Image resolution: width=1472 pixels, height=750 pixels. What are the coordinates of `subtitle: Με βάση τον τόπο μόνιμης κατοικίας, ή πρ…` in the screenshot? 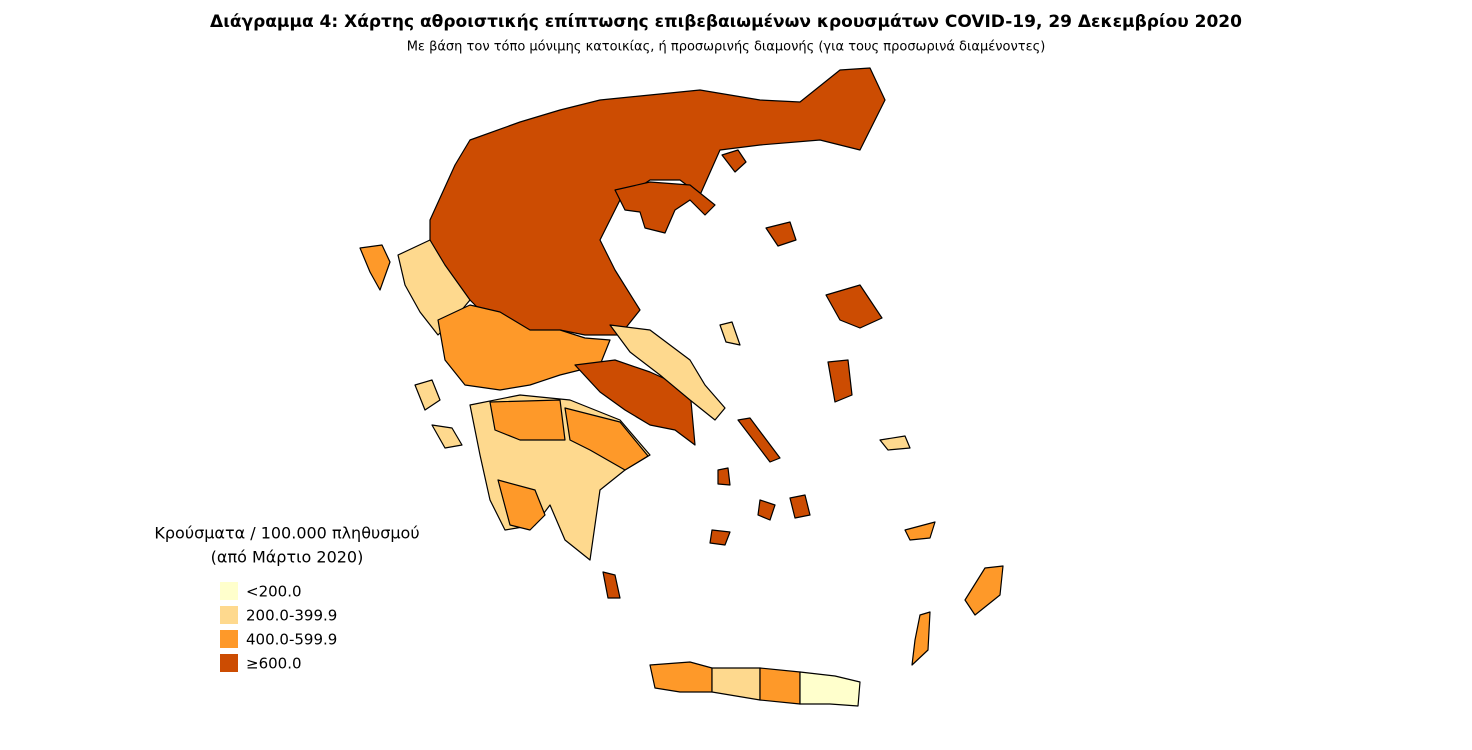 It's located at (726, 47).